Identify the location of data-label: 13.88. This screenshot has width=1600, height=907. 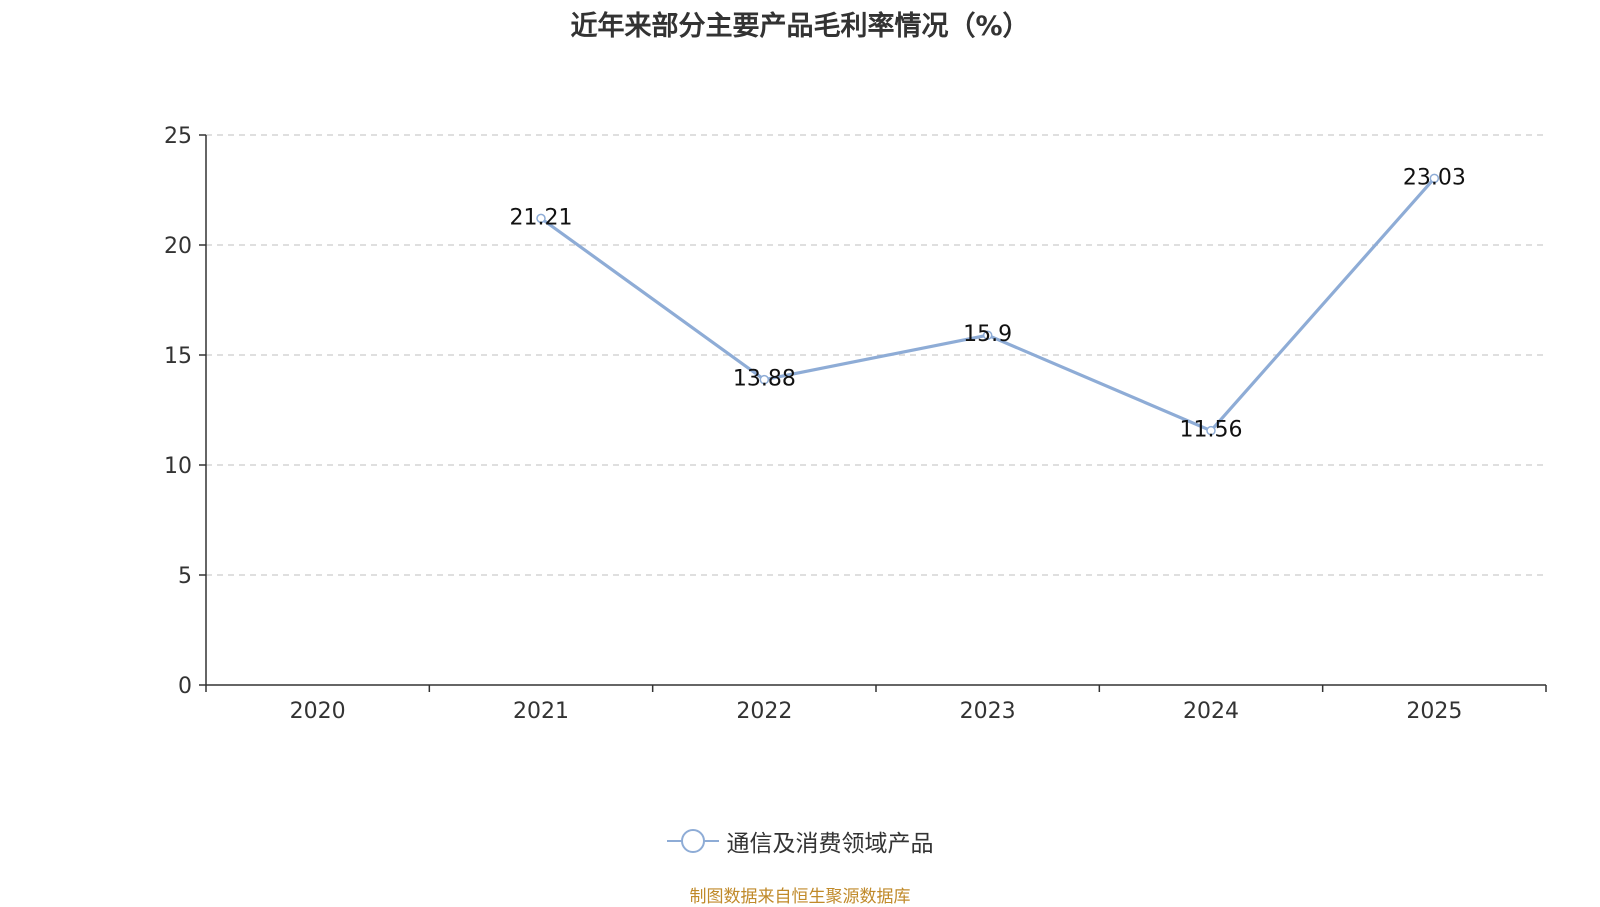
(764, 379).